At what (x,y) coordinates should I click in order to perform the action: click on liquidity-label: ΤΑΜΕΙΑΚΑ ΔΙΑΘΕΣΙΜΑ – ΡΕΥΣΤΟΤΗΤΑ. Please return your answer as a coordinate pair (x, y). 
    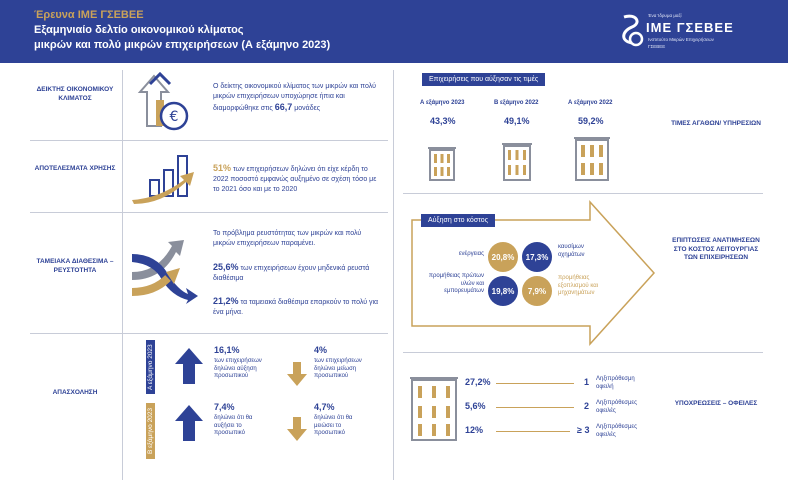
    Looking at the image, I should click on (75, 266).